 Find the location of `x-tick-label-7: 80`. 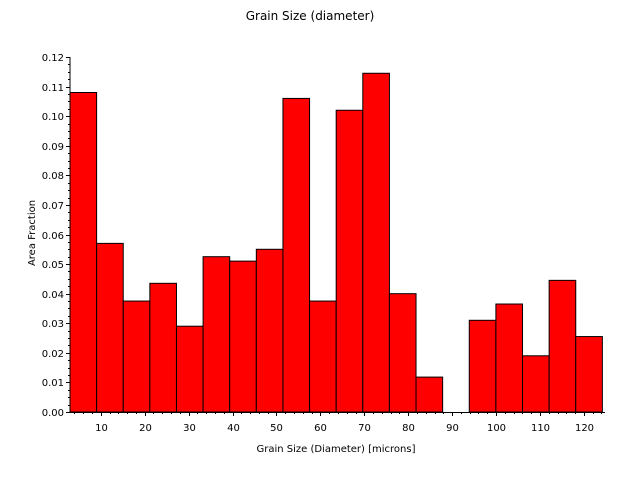

x-tick-label-7: 80 is located at coordinates (408, 428).